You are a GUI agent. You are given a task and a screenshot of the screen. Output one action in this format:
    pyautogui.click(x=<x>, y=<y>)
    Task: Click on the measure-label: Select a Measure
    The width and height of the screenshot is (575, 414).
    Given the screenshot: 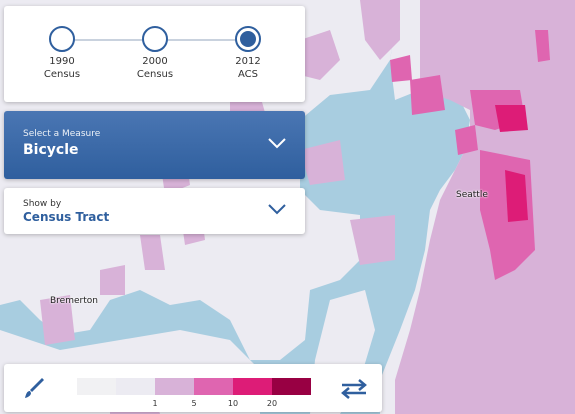 What is the action you would take?
    pyautogui.click(x=62, y=134)
    